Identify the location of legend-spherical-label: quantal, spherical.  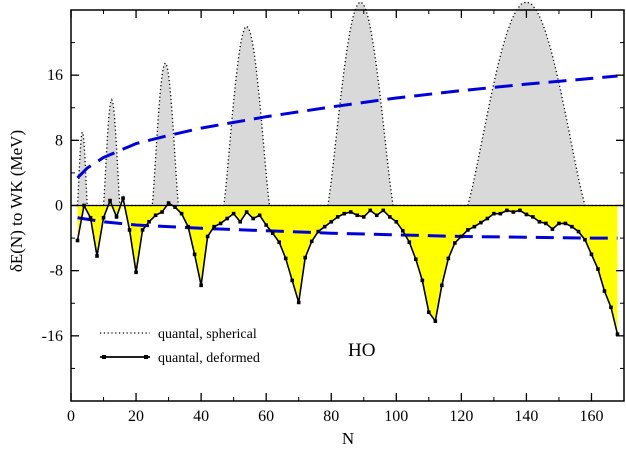
(207, 334).